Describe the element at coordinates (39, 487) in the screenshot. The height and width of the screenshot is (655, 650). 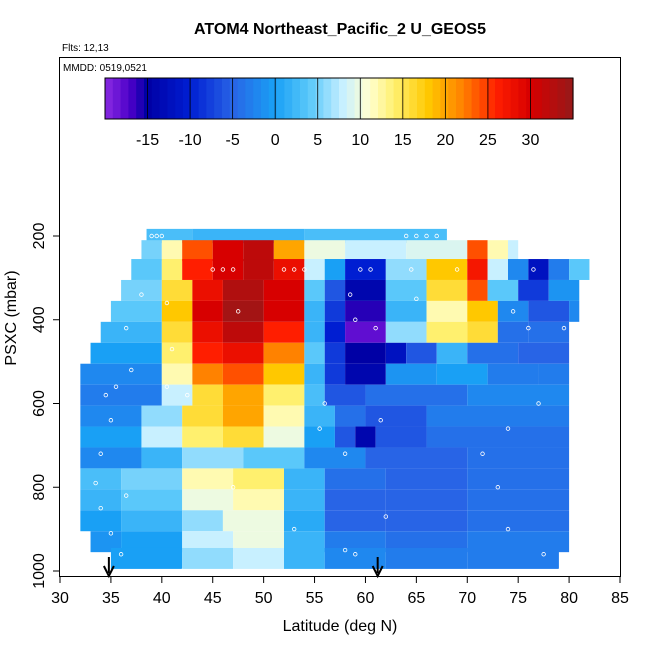
I see `y-tick-label: 800` at that location.